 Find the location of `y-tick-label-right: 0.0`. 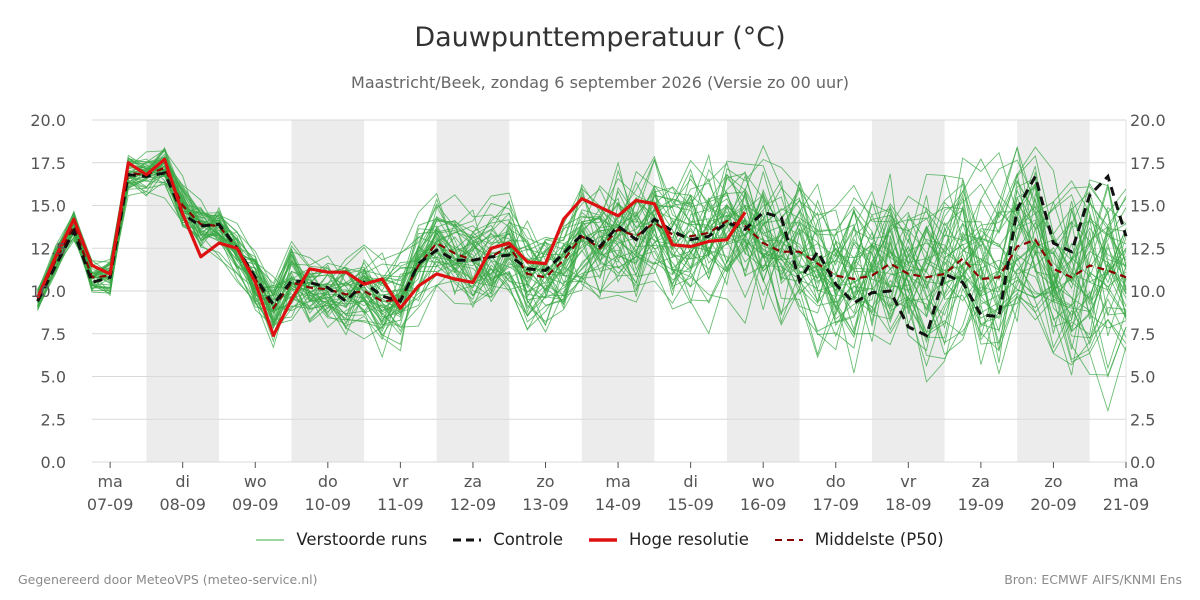

y-tick-label-right: 0.0 is located at coordinates (1142, 462).